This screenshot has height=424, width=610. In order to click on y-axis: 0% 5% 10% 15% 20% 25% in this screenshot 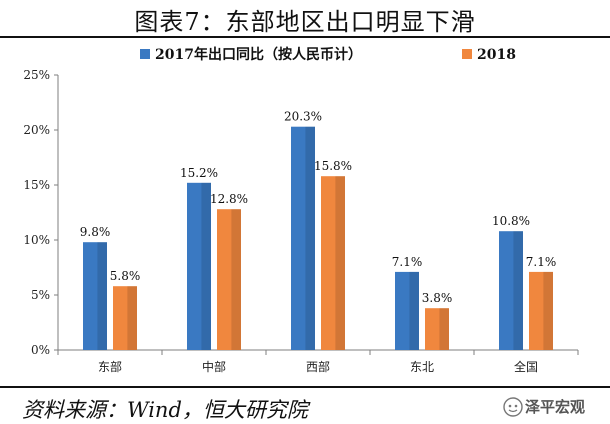, I will do `click(41, 212)`.